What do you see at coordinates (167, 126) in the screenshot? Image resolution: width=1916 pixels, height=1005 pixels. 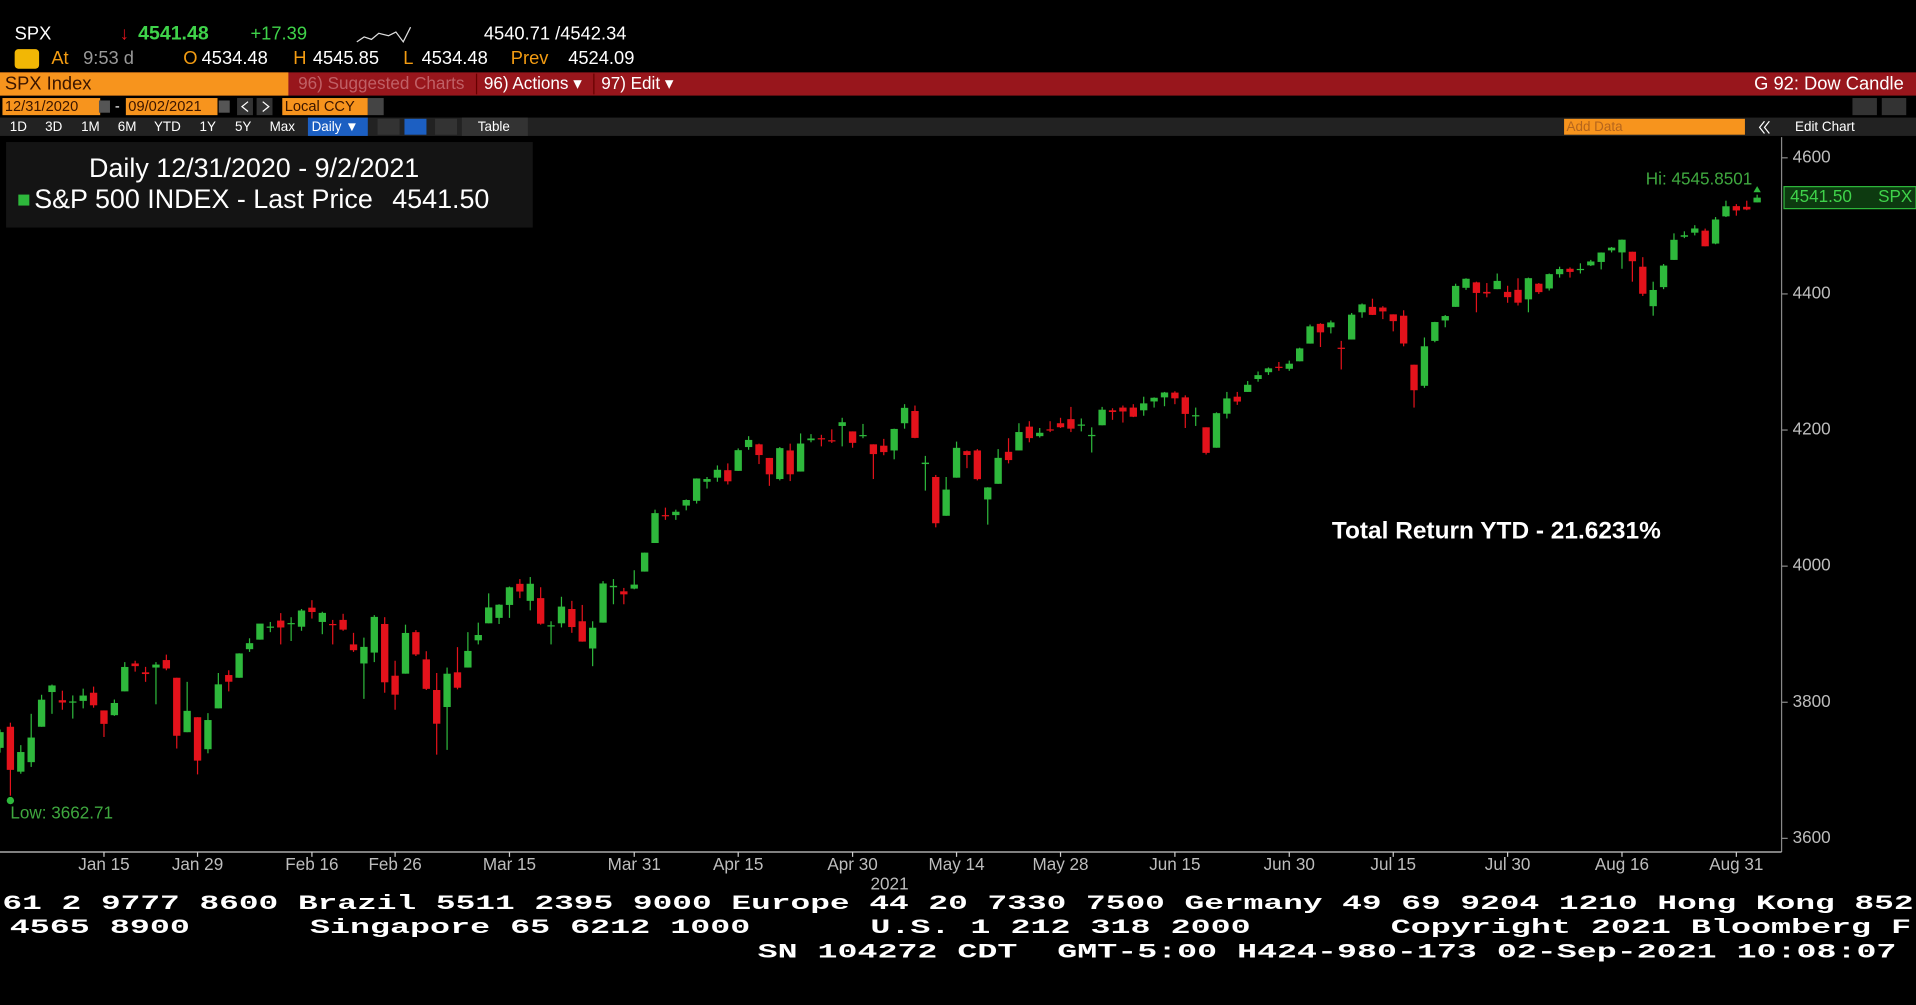 I see `period-button: YTD` at bounding box center [167, 126].